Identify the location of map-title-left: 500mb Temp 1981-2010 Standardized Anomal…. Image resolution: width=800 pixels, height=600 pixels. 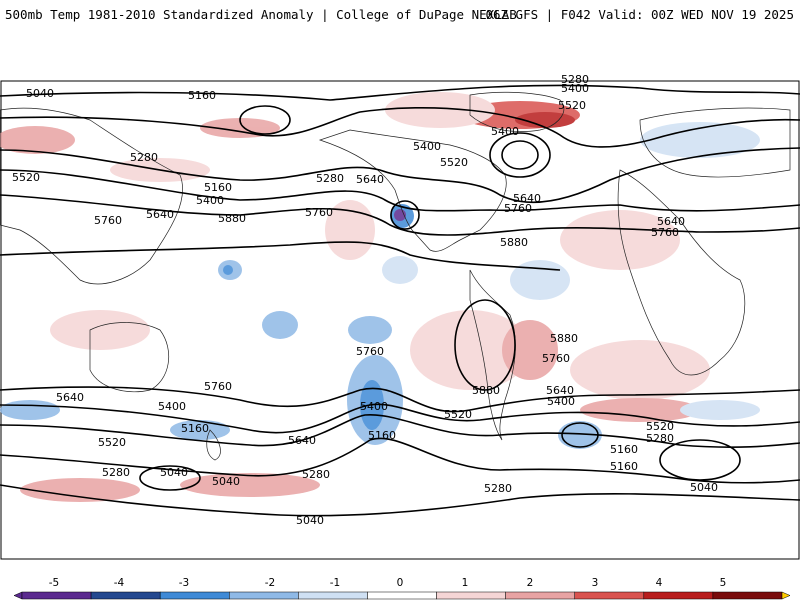
(261, 14).